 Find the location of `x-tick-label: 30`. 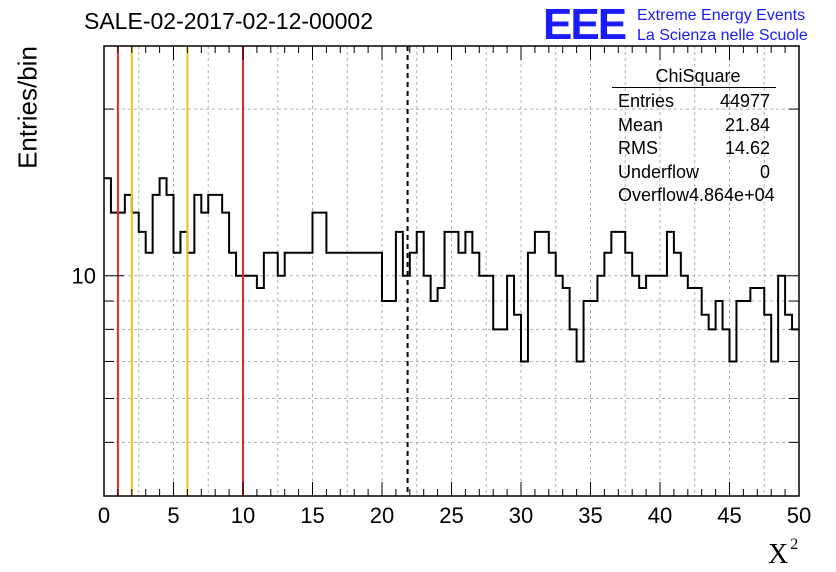

x-tick-label: 30 is located at coordinates (521, 515).